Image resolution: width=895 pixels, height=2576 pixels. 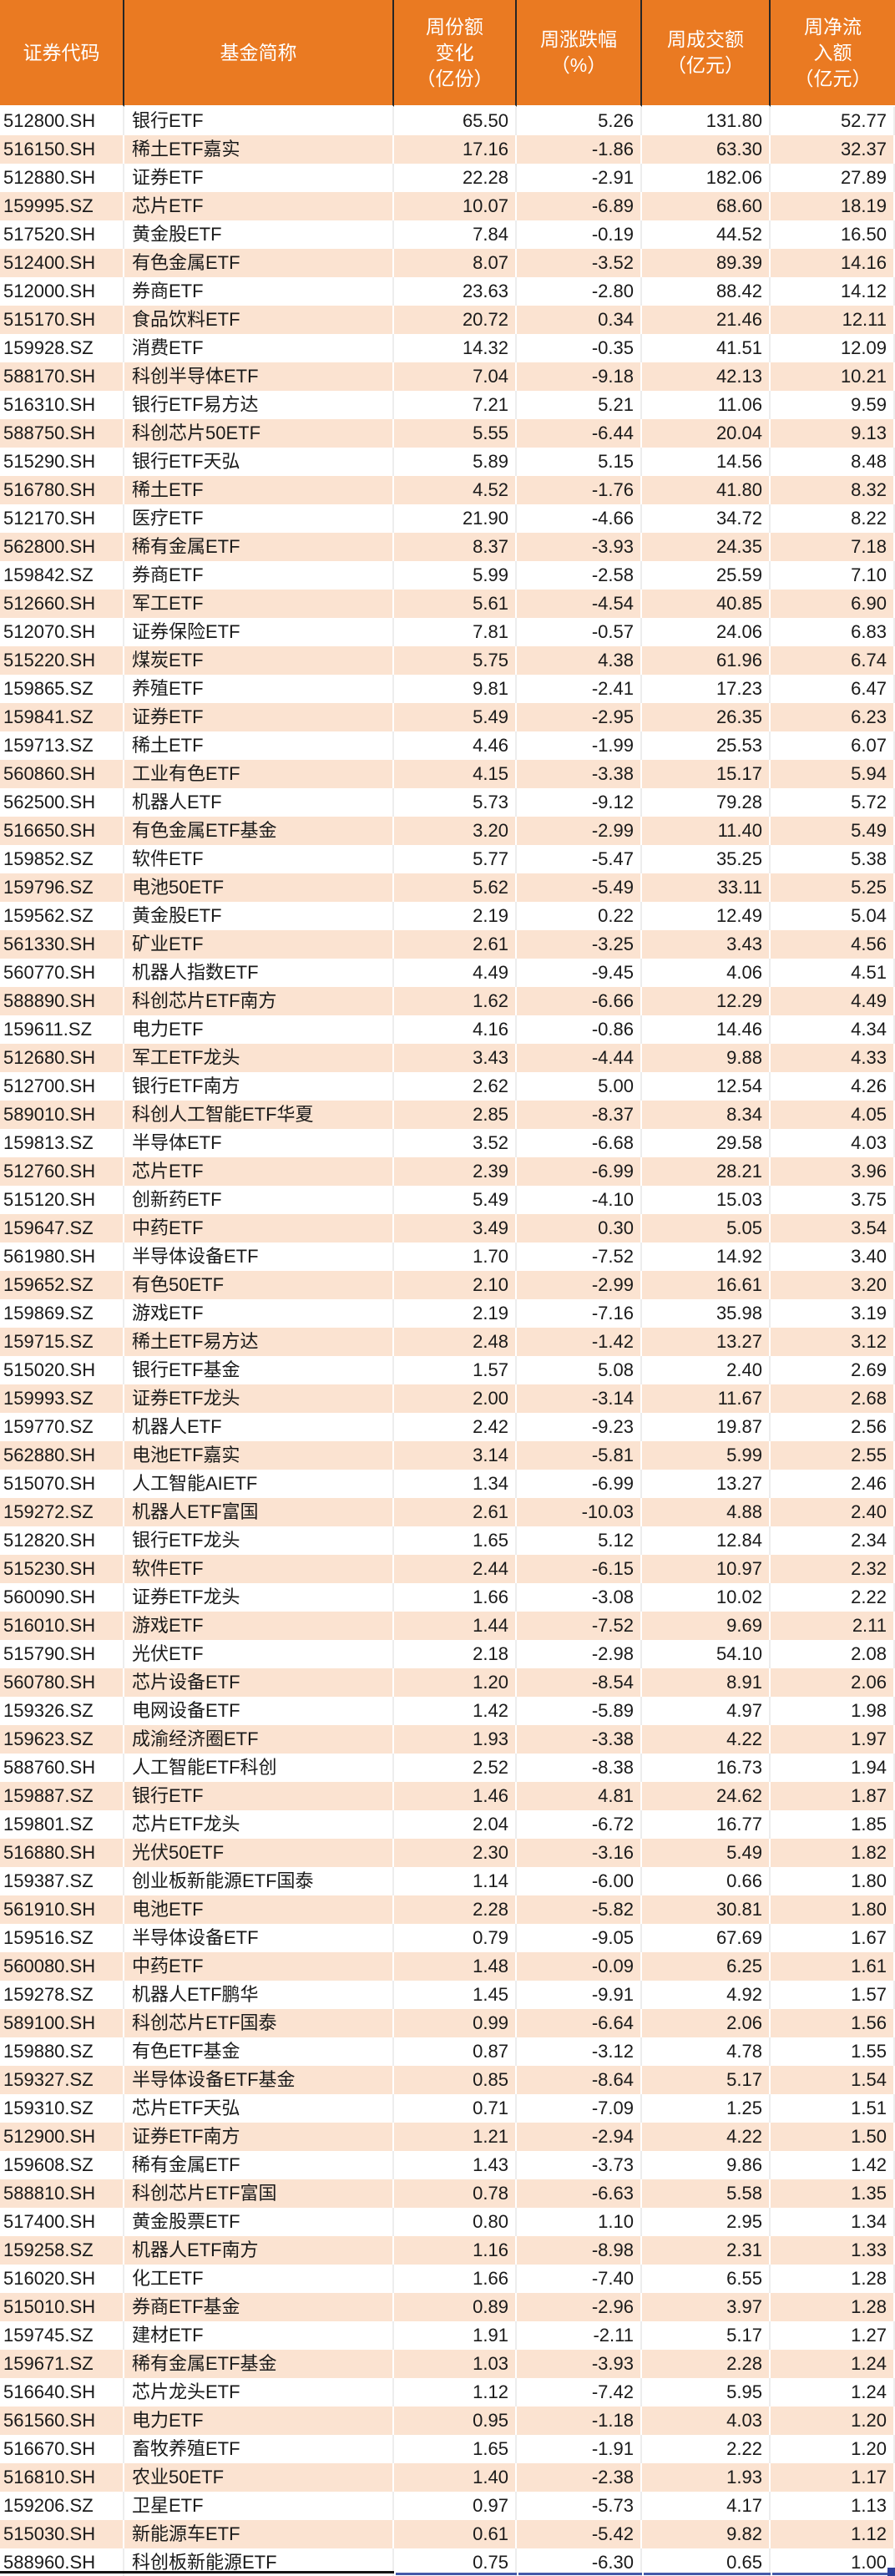 What do you see at coordinates (833, 689) in the screenshot?
I see `cell-net-inflow: 6.47` at bounding box center [833, 689].